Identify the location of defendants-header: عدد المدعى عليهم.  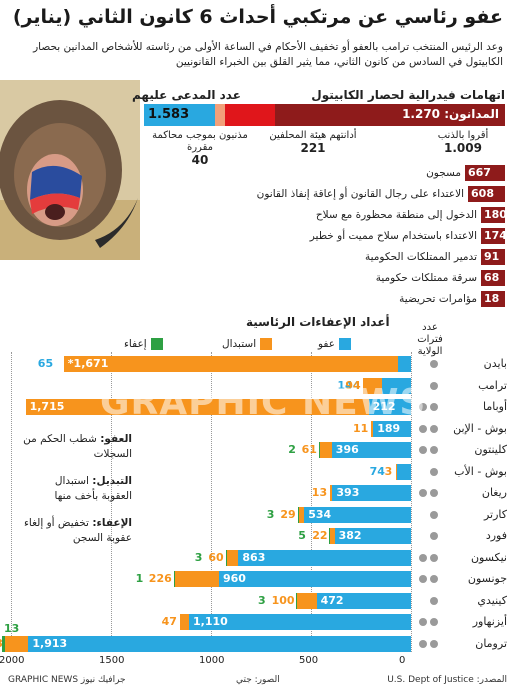
(186, 95).